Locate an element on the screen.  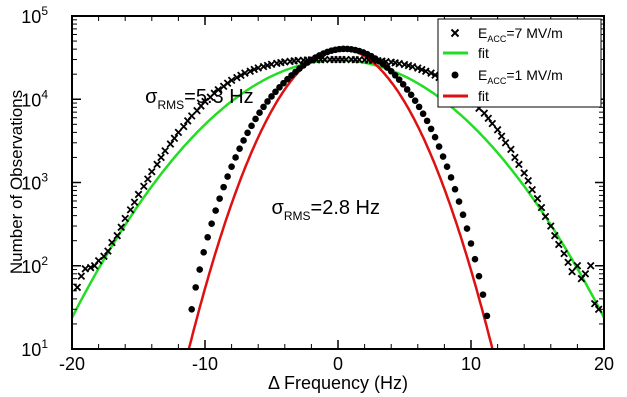
legend-marker-x is located at coordinates (455, 33).